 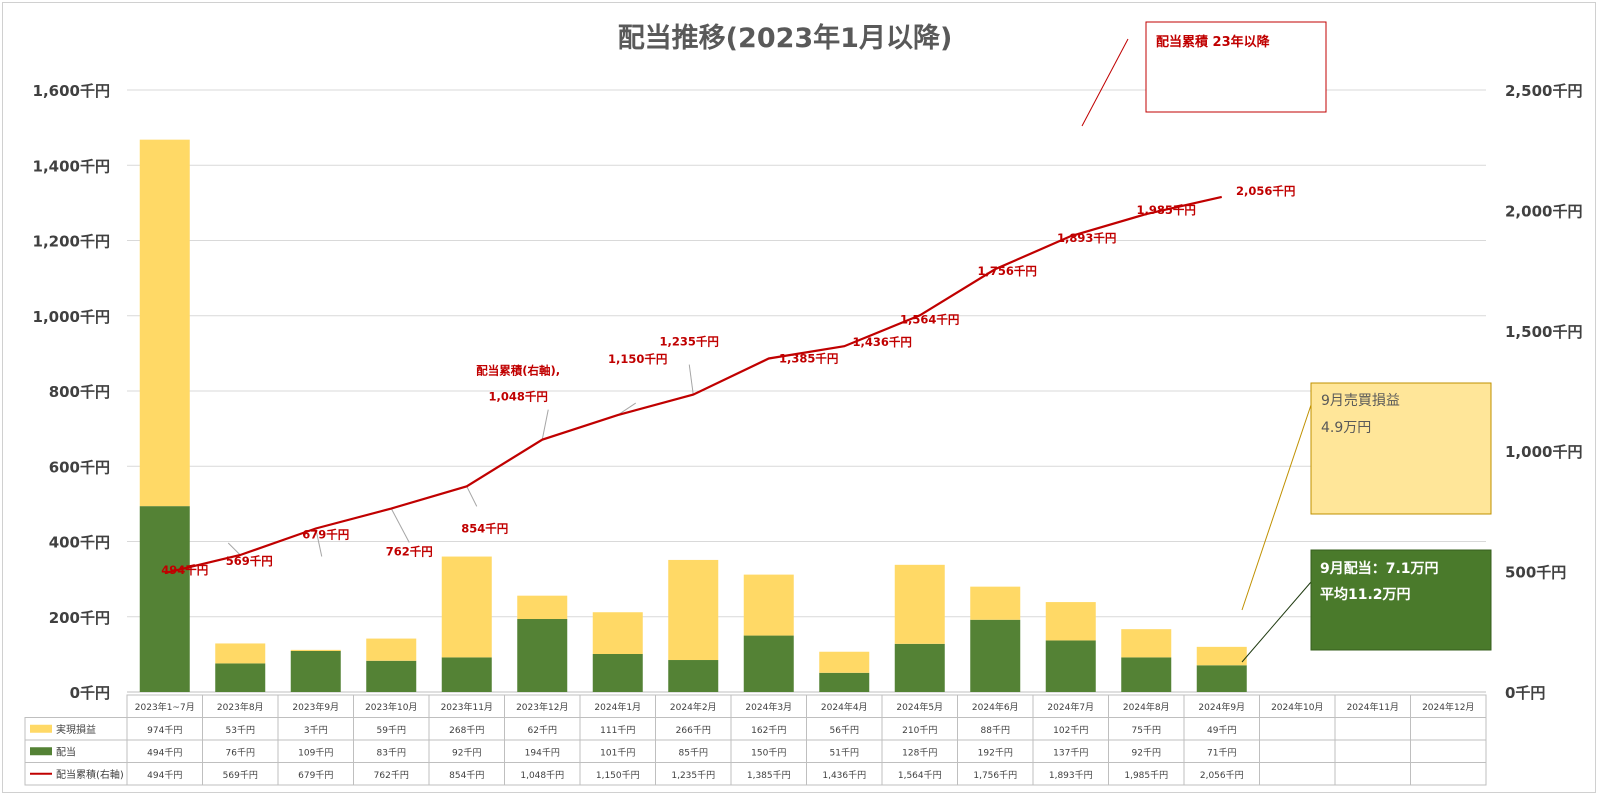 What do you see at coordinates (844, 707) in the screenshot?
I see `x-tick-label: 2024年4月` at bounding box center [844, 707].